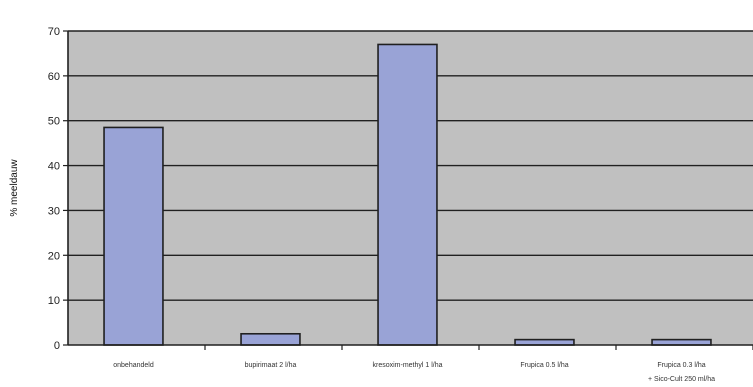  What do you see at coordinates (54, 122) in the screenshot?
I see `y-tick-label: 50` at bounding box center [54, 122].